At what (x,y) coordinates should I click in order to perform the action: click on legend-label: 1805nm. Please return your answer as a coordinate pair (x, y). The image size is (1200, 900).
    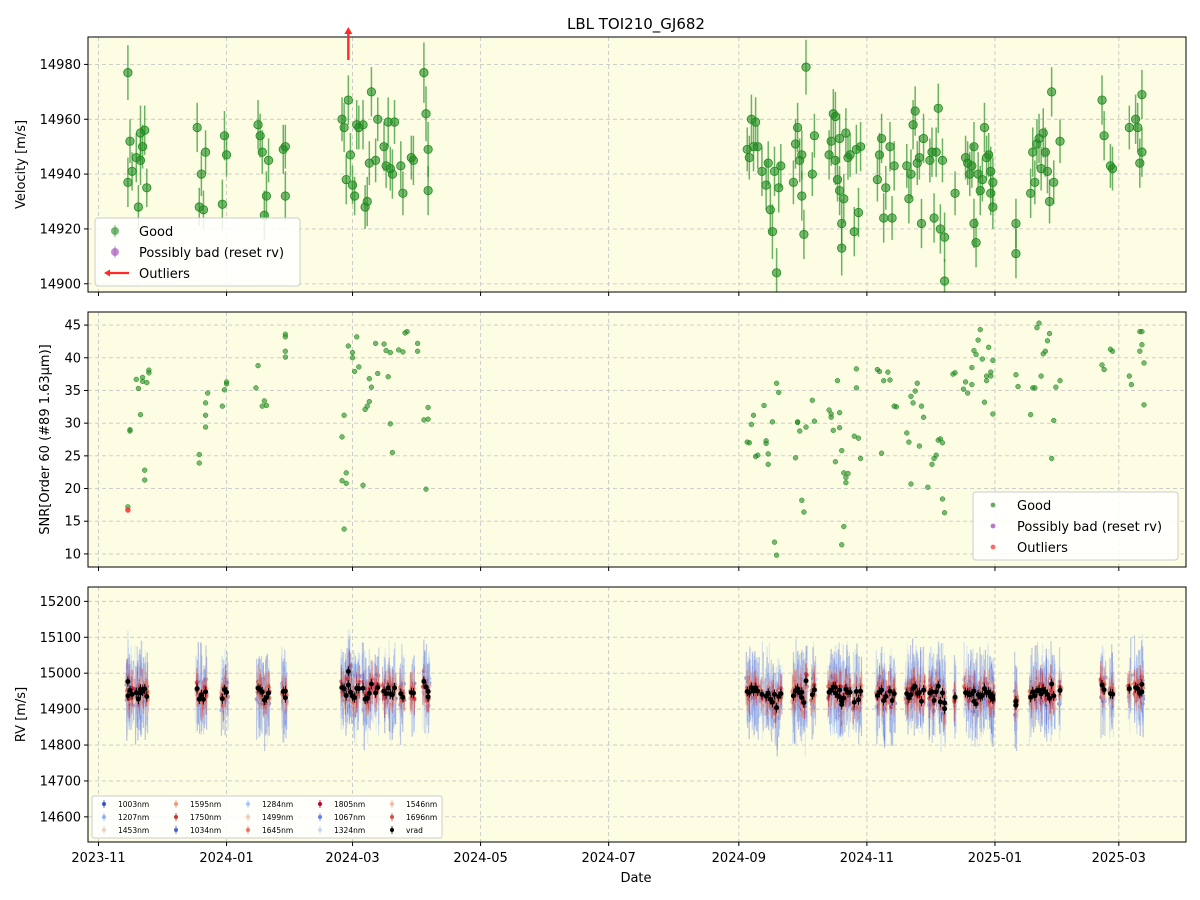
    Looking at the image, I should click on (349, 804).